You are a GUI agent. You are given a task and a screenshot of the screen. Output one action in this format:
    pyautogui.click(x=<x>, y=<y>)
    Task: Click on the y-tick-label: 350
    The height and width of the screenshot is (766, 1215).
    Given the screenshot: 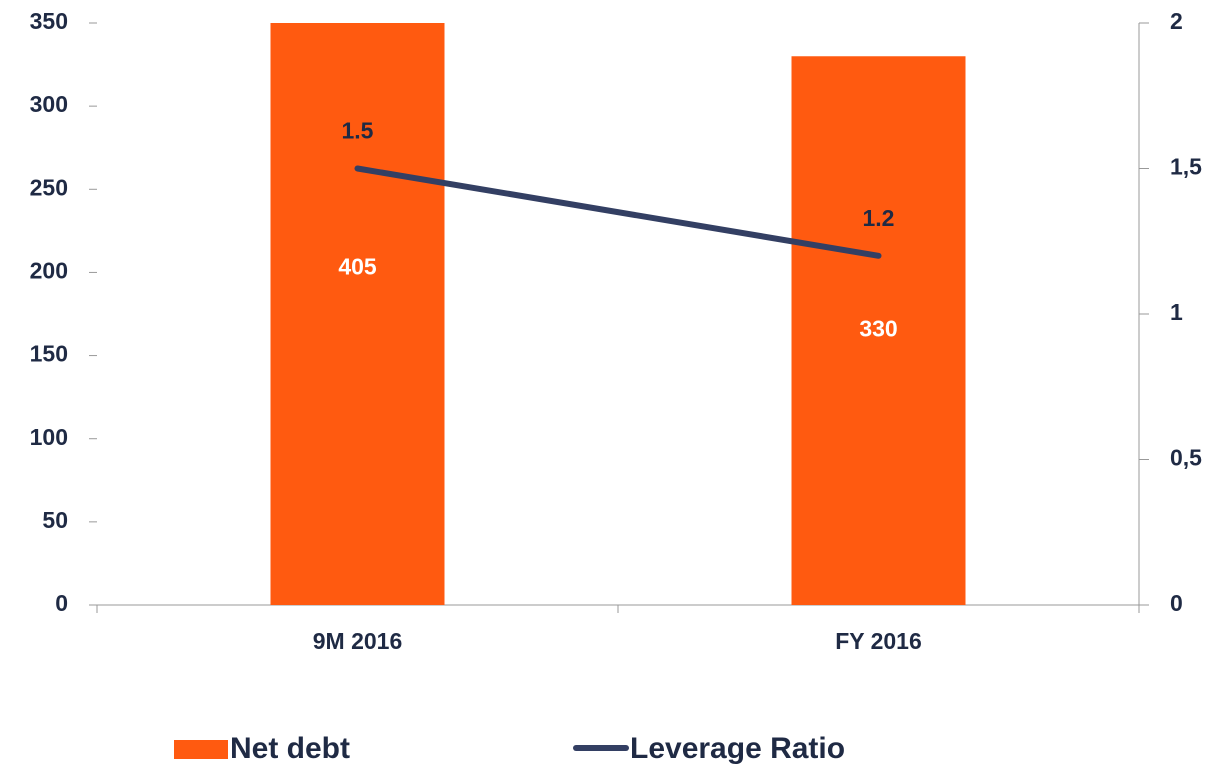 What is the action you would take?
    pyautogui.click(x=49, y=21)
    